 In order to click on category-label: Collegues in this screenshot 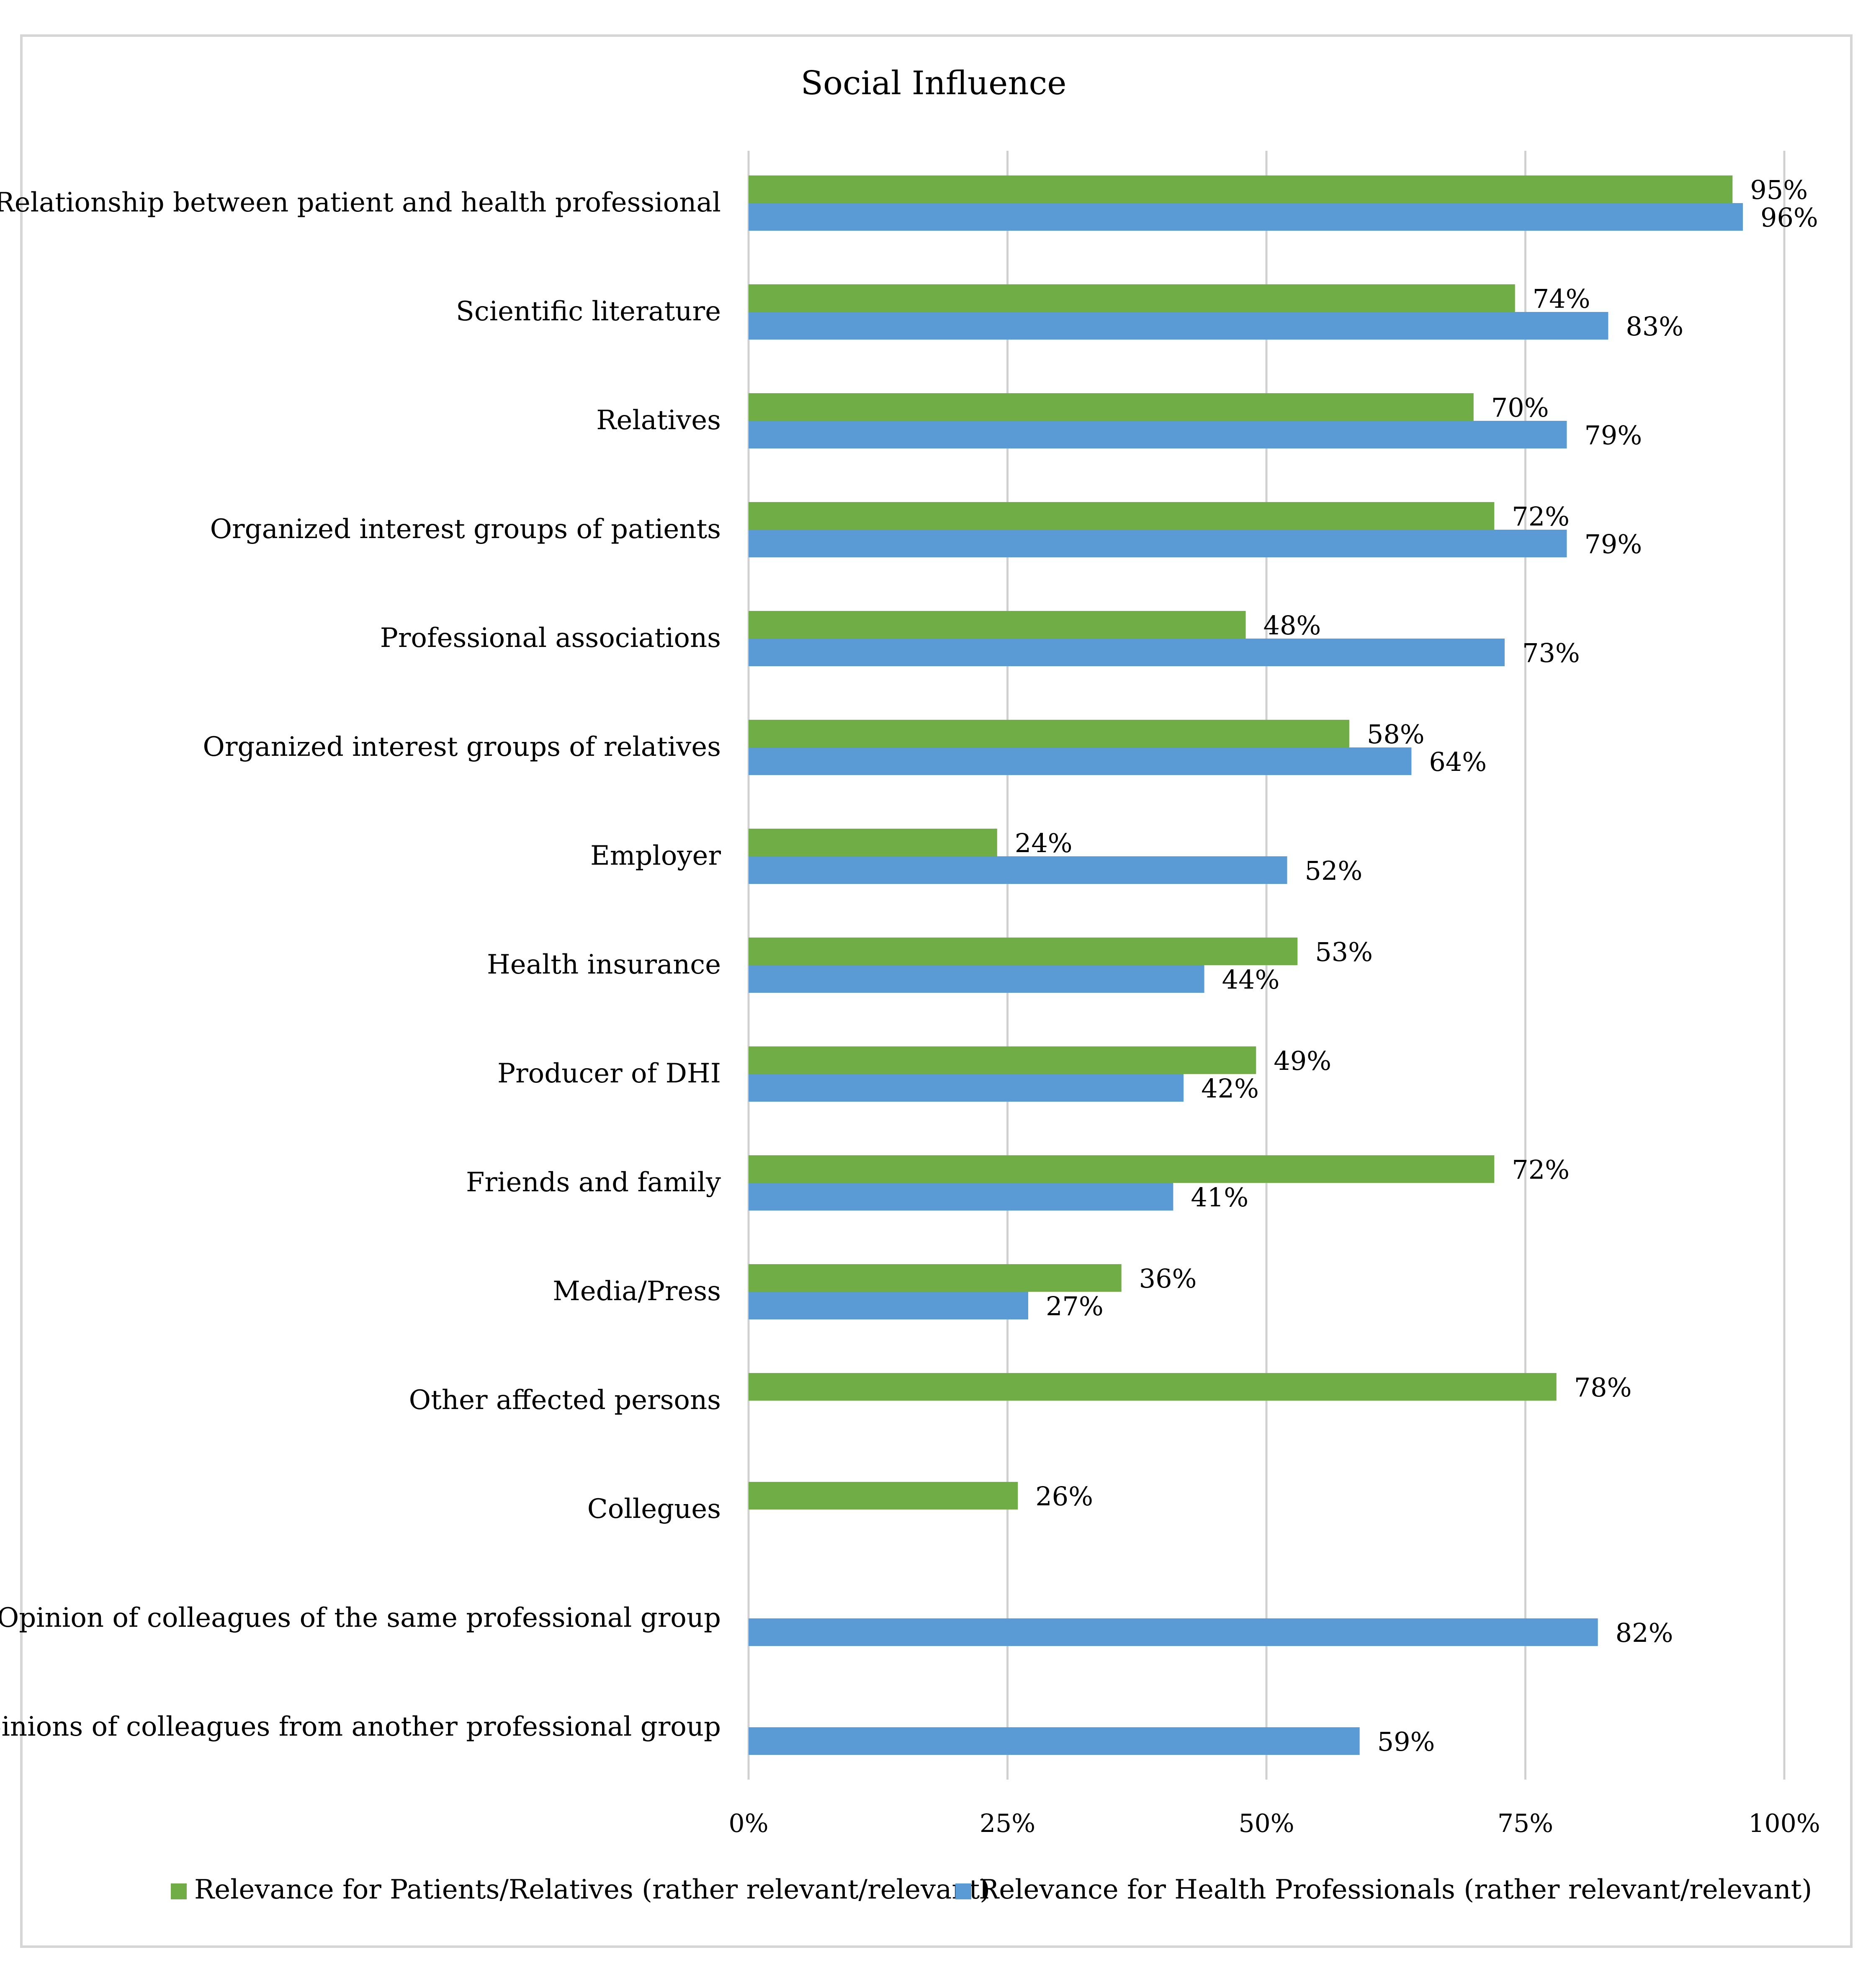, I will do `click(654, 1510)`.